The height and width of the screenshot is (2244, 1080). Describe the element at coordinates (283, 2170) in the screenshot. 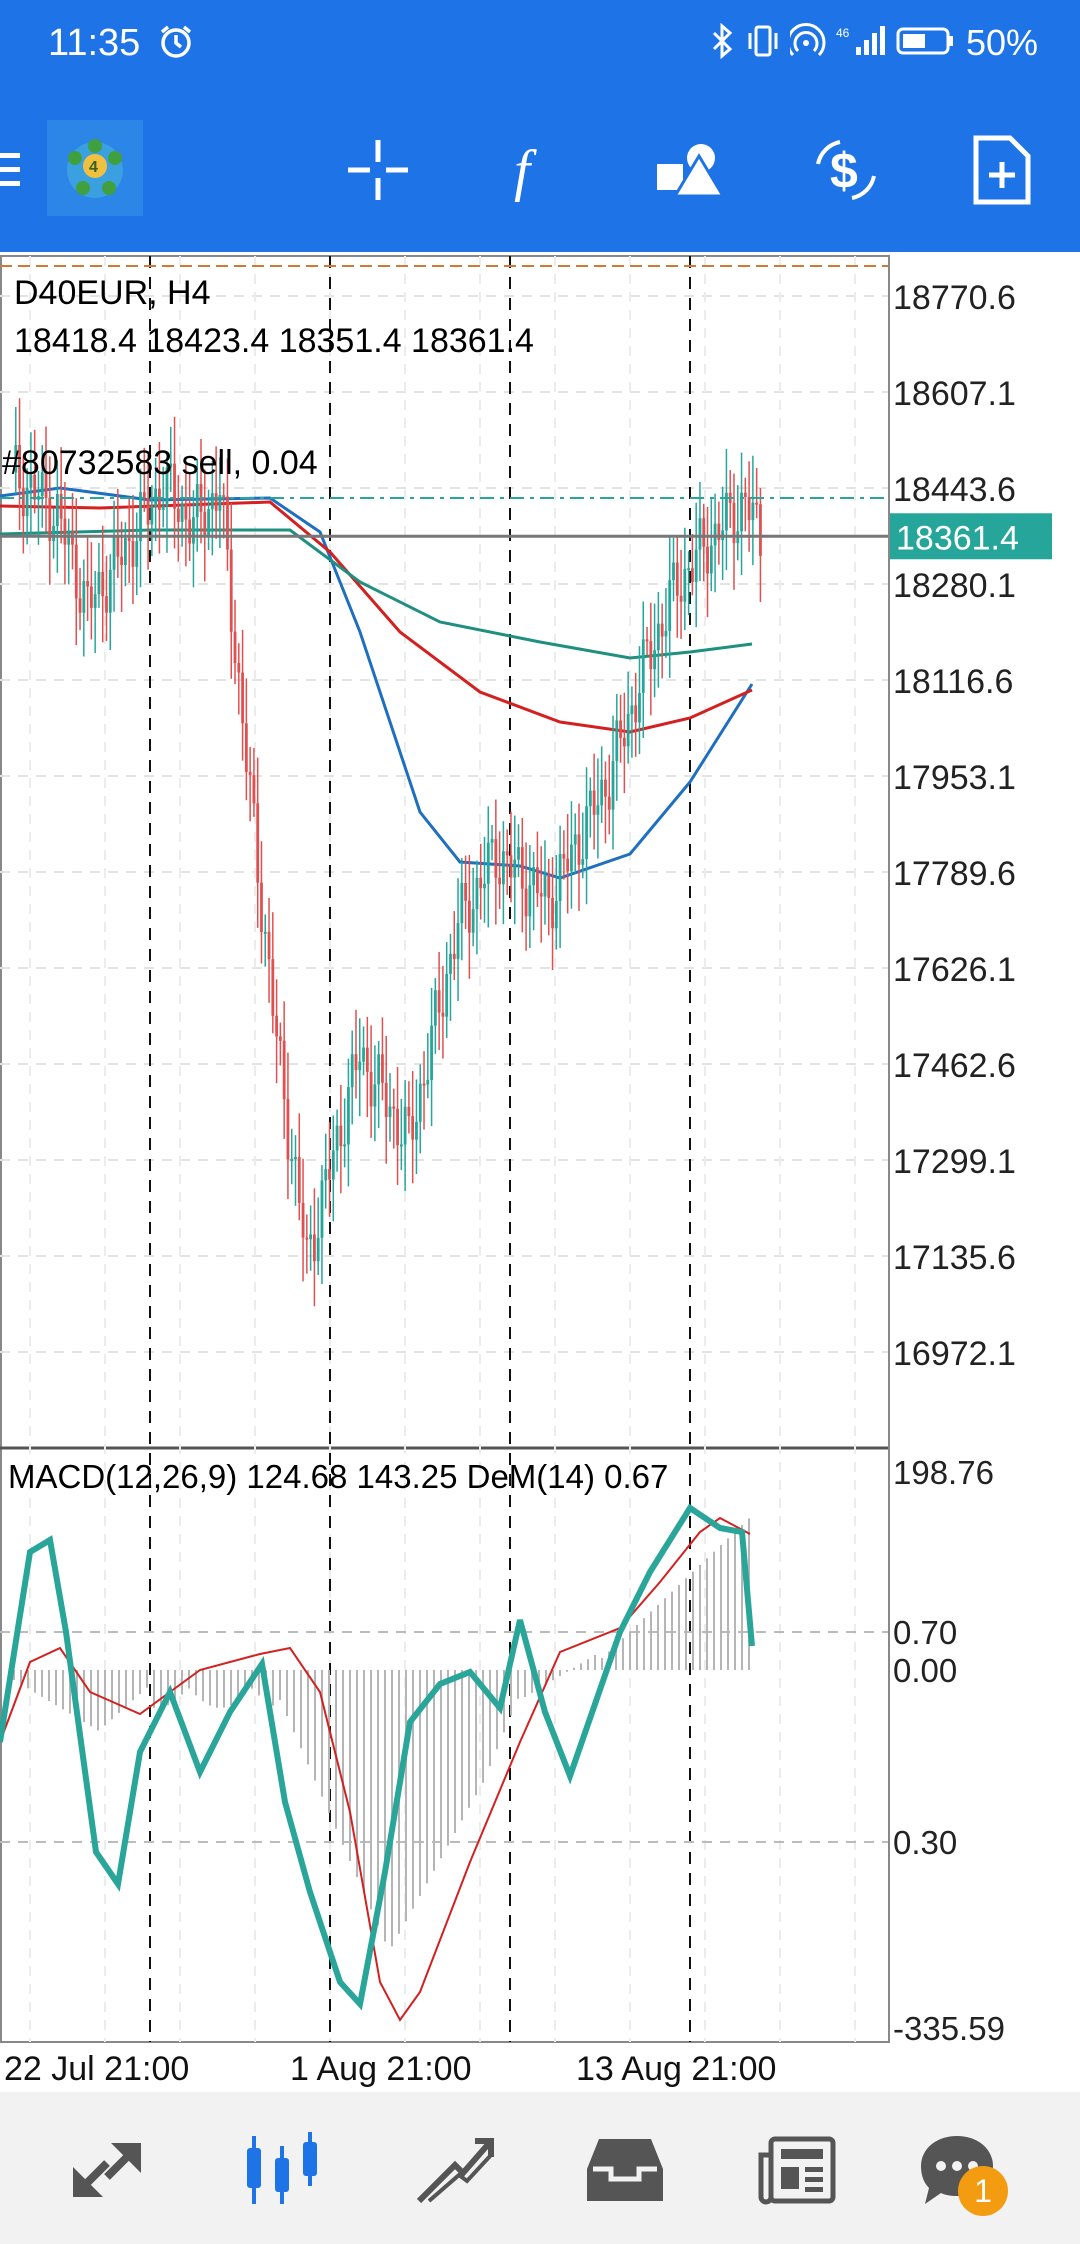

I see `chart-icon` at that location.